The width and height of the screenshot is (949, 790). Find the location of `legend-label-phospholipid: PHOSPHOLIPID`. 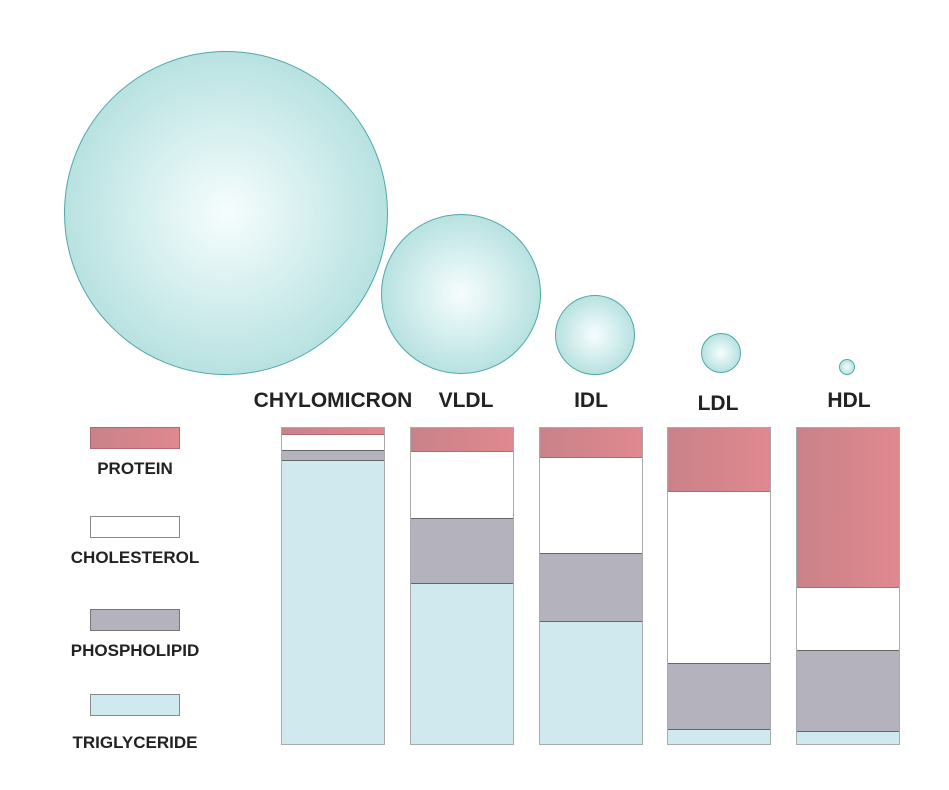

legend-label-phospholipid: PHOSPHOLIPID is located at coordinates (135, 650).